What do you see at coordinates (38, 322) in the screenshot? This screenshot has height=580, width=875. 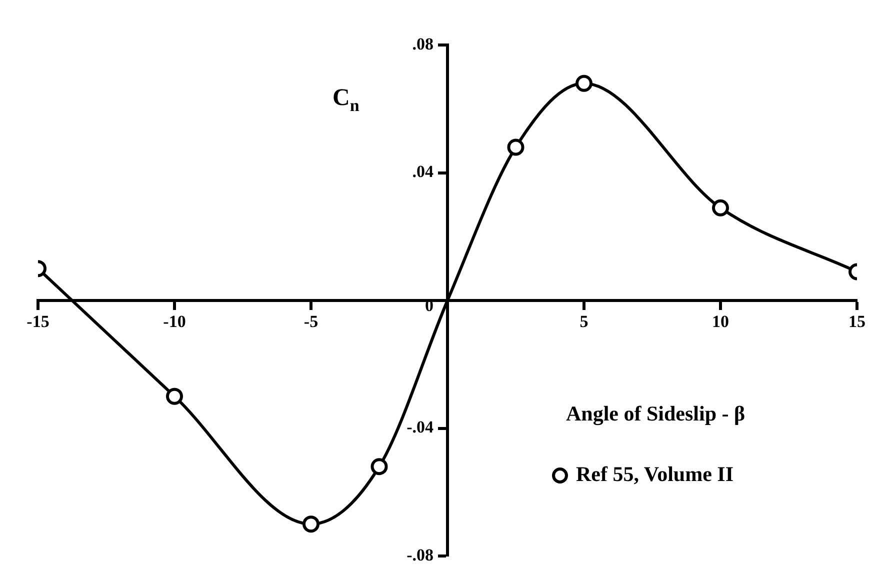 I see `x-tick-label: -15` at bounding box center [38, 322].